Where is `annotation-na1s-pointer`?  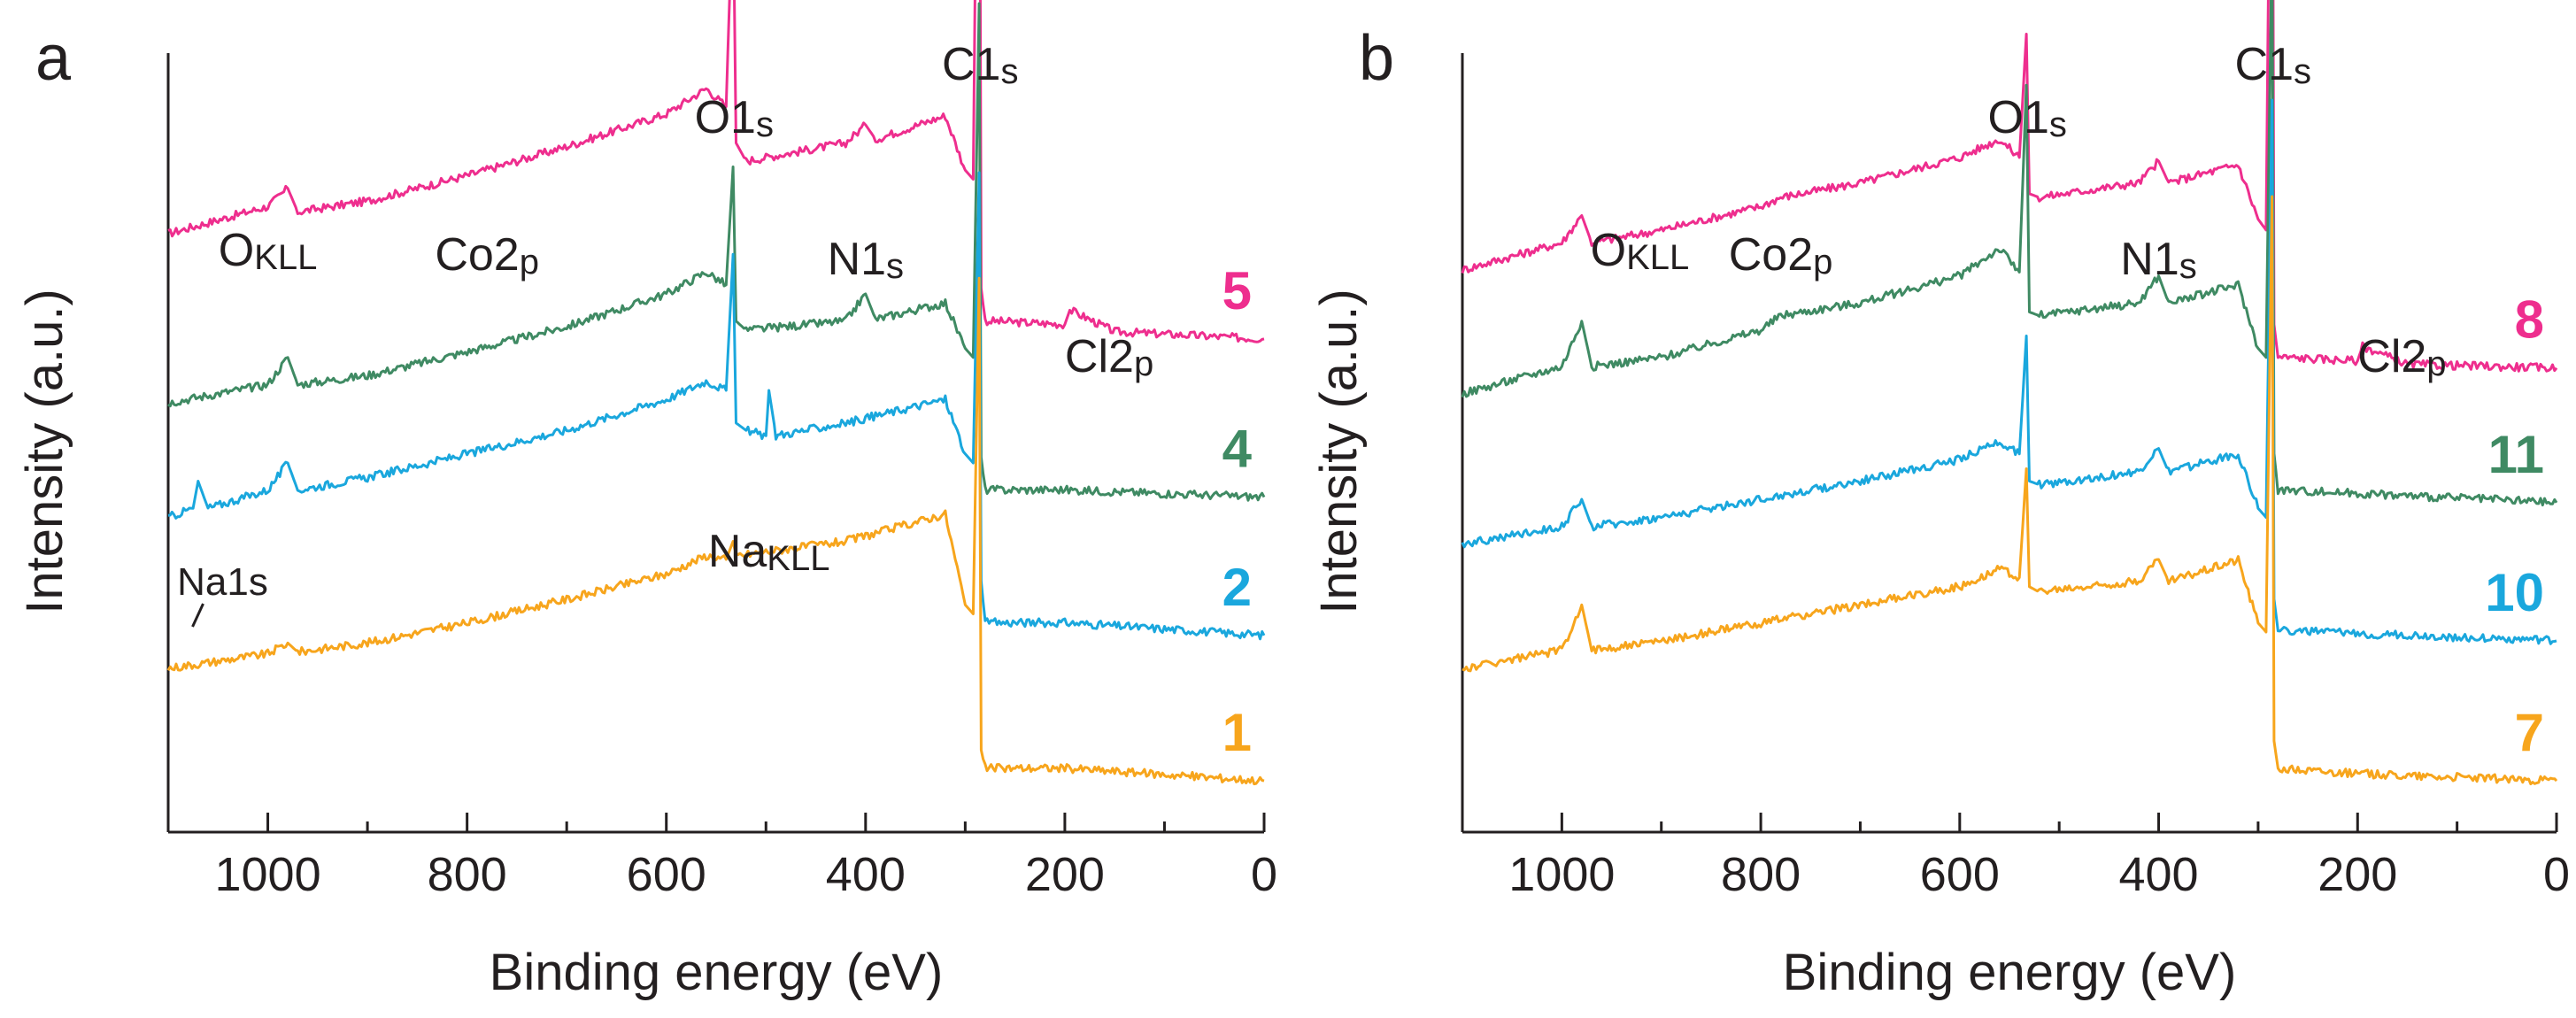
annotation-na1s-pointer is located at coordinates (197, 615).